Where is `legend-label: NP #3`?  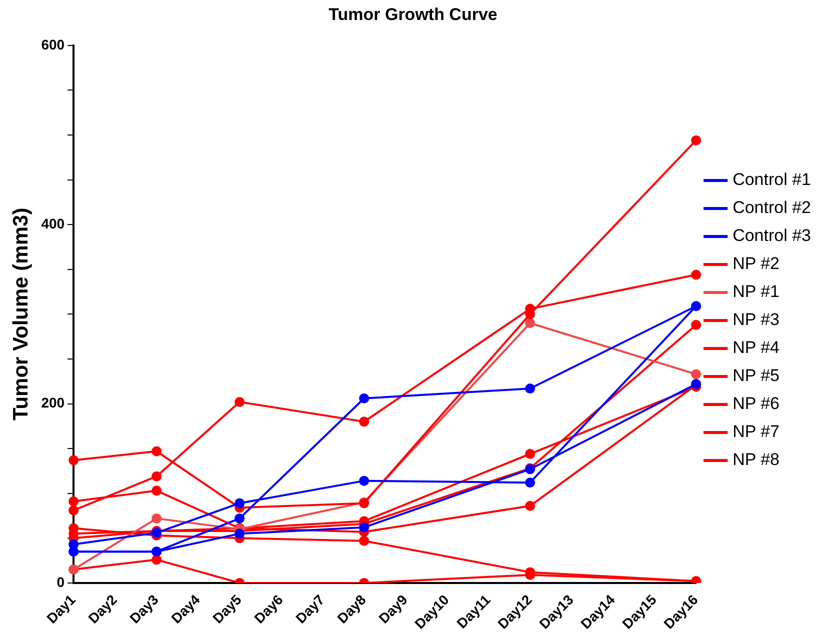
legend-label: NP #3 is located at coordinates (756, 320).